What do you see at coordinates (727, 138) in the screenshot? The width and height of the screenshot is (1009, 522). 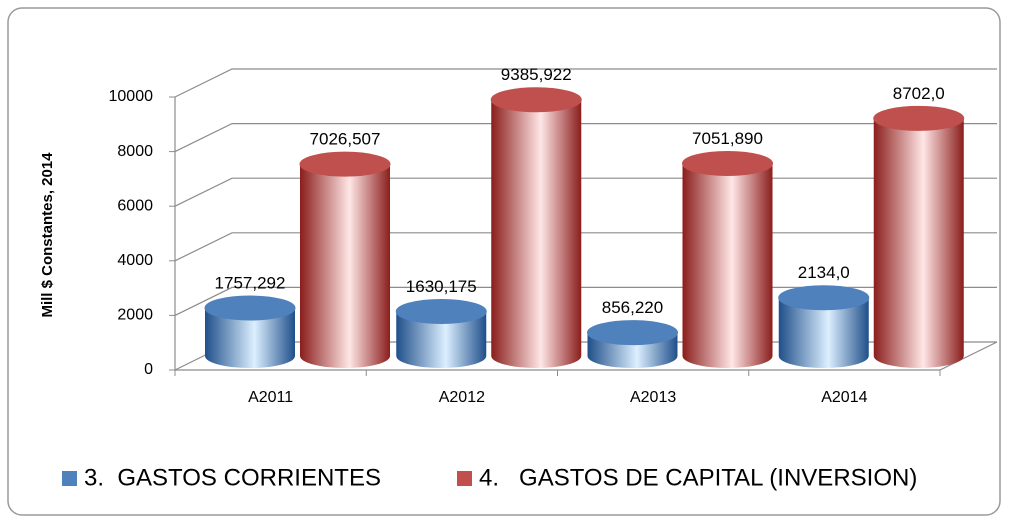 I see `value-label: 7051,890` at bounding box center [727, 138].